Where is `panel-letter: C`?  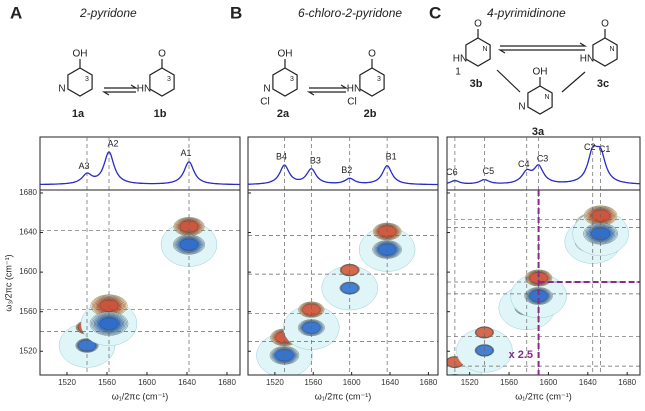 panel-letter: C is located at coordinates (435, 12).